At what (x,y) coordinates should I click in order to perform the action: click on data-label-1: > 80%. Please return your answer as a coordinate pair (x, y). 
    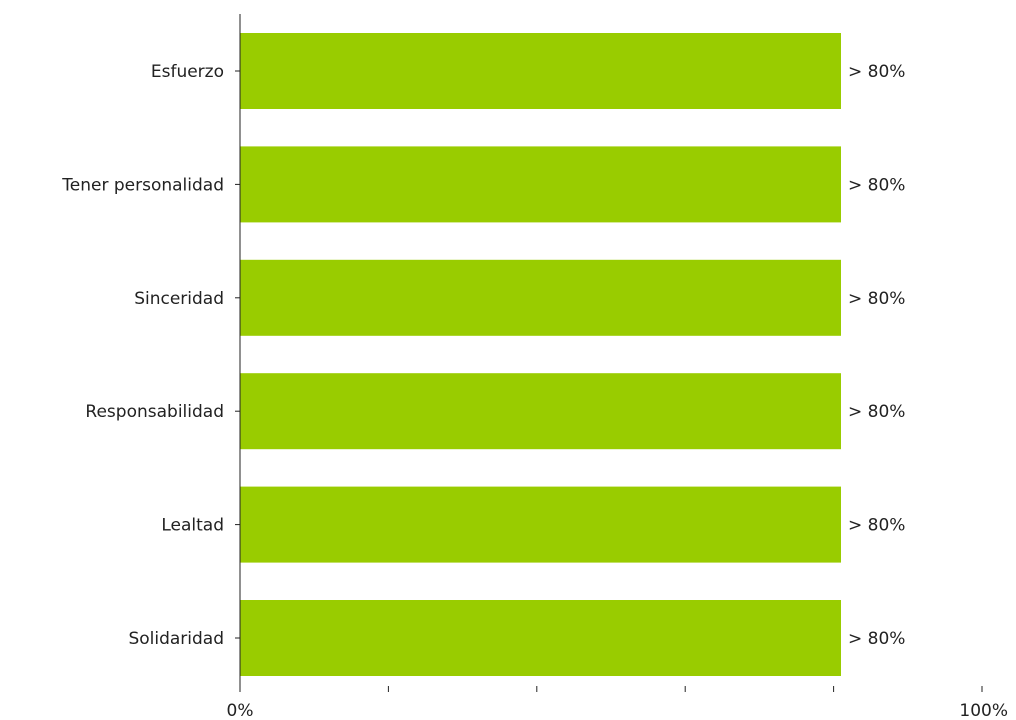
    Looking at the image, I should click on (876, 185).